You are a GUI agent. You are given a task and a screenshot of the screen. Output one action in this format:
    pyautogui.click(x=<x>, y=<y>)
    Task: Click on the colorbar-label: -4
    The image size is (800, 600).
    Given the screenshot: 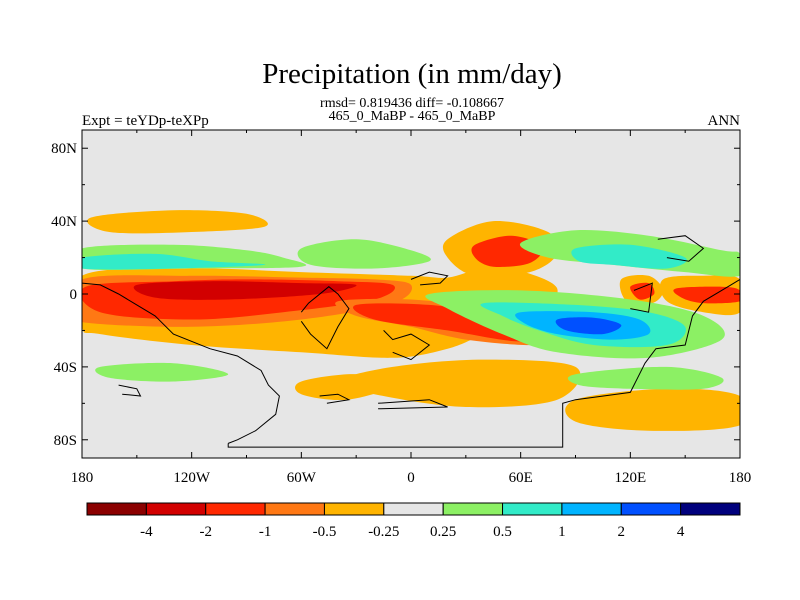 What is the action you would take?
    pyautogui.click(x=146, y=532)
    